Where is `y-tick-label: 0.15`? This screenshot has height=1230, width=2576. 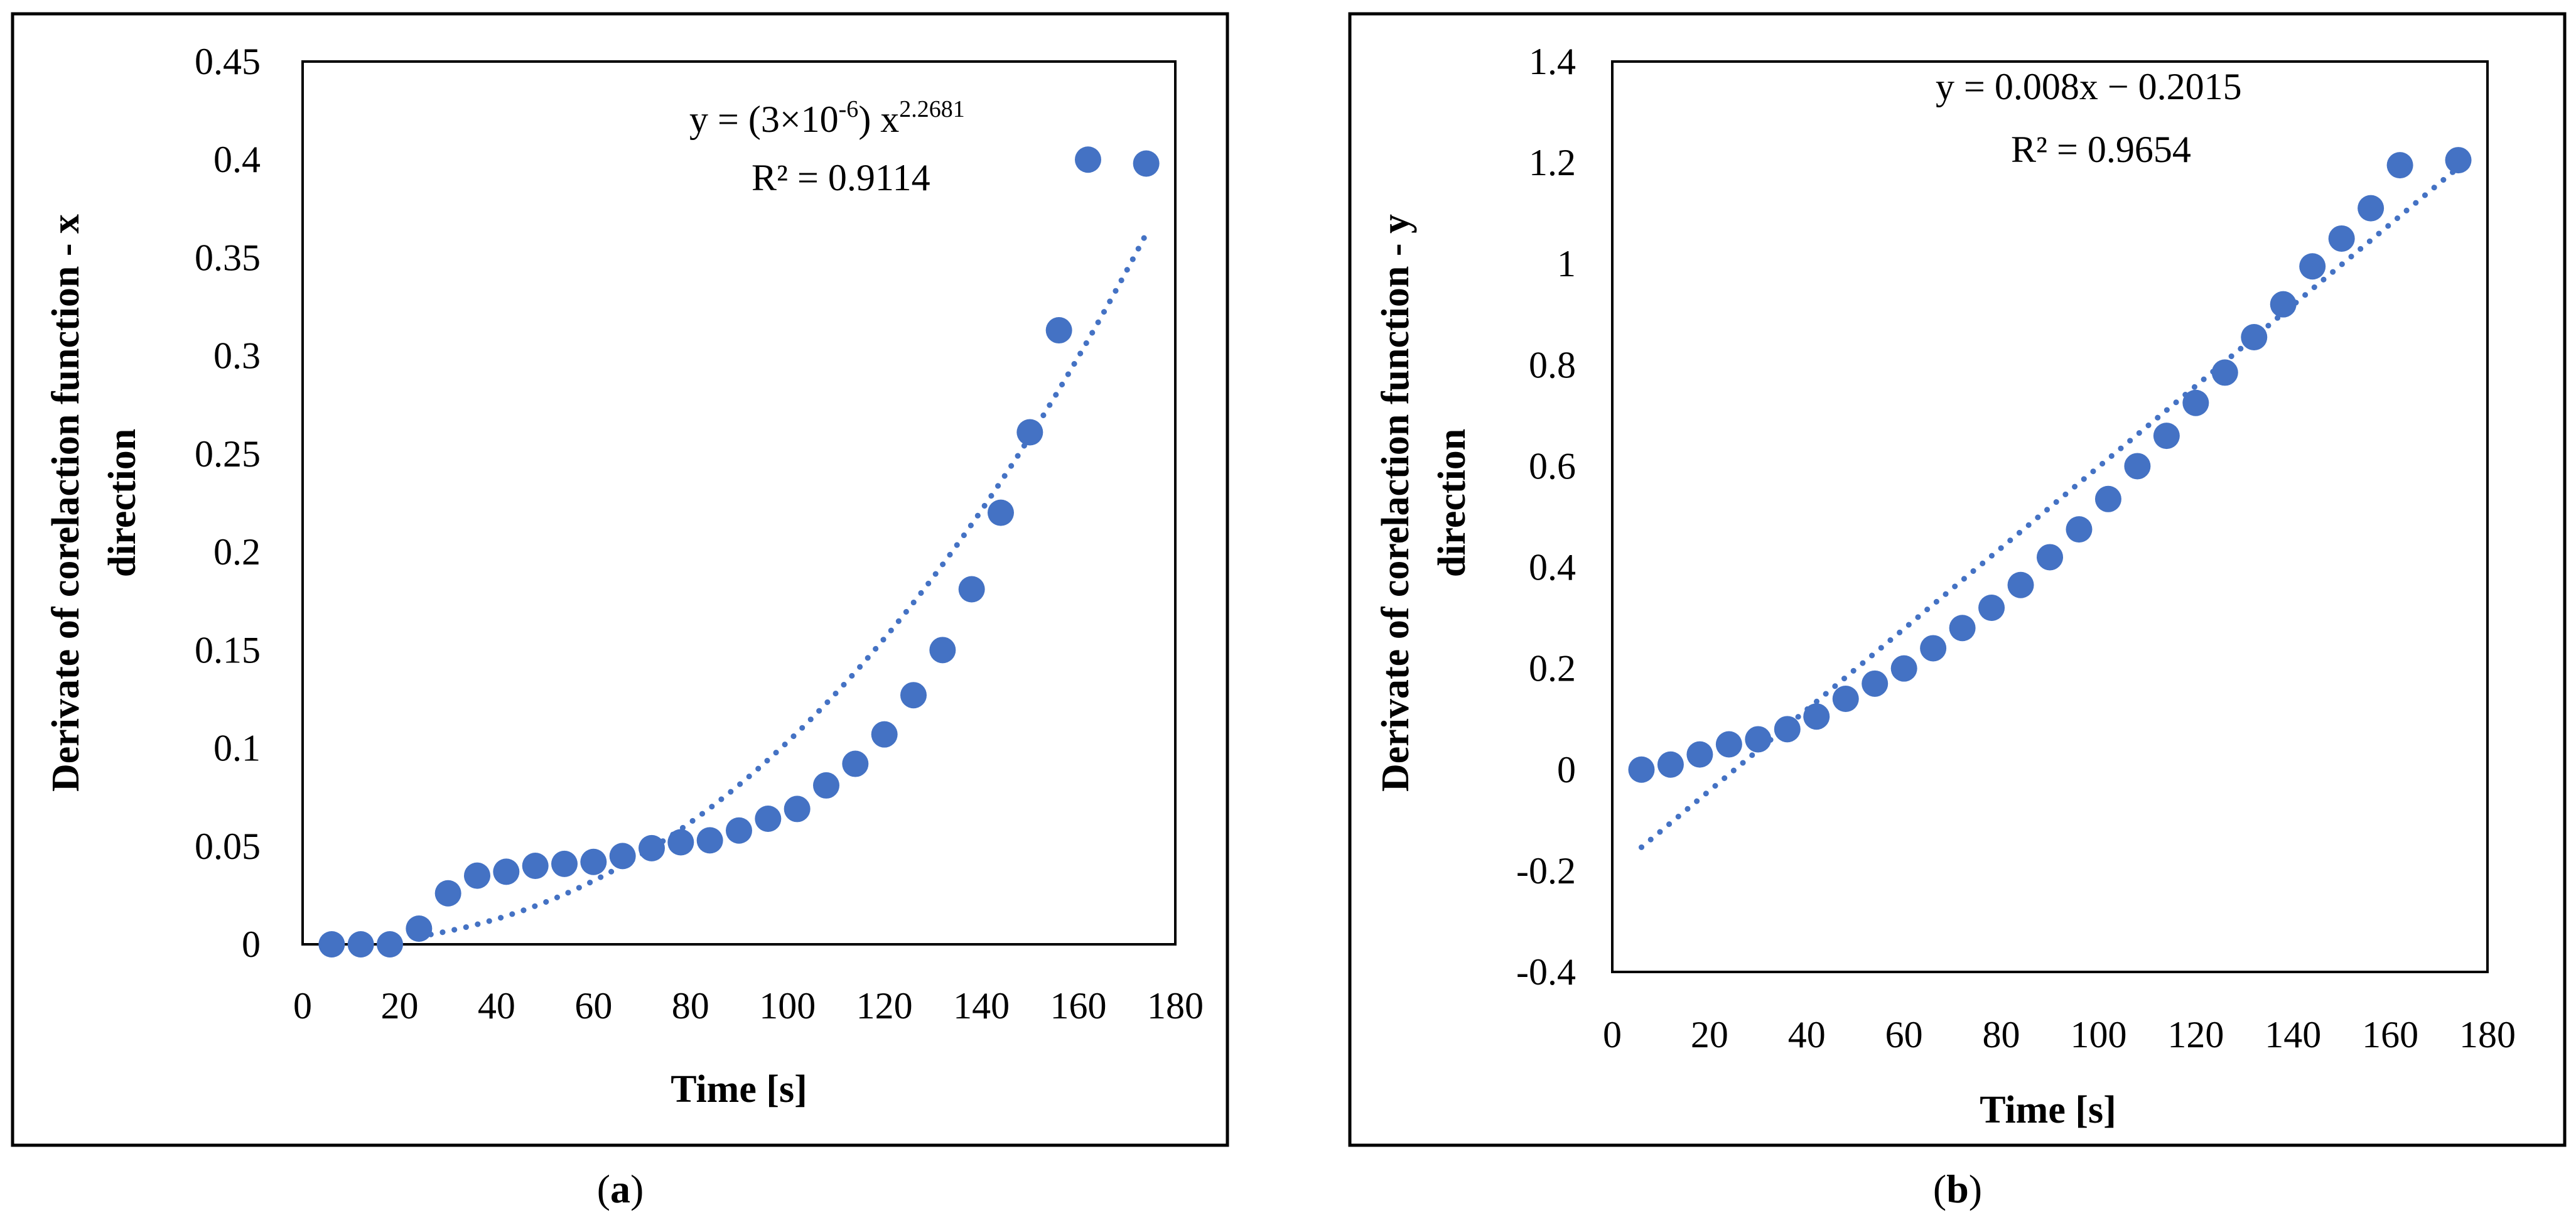
y-tick-label: 0.15 is located at coordinates (228, 650).